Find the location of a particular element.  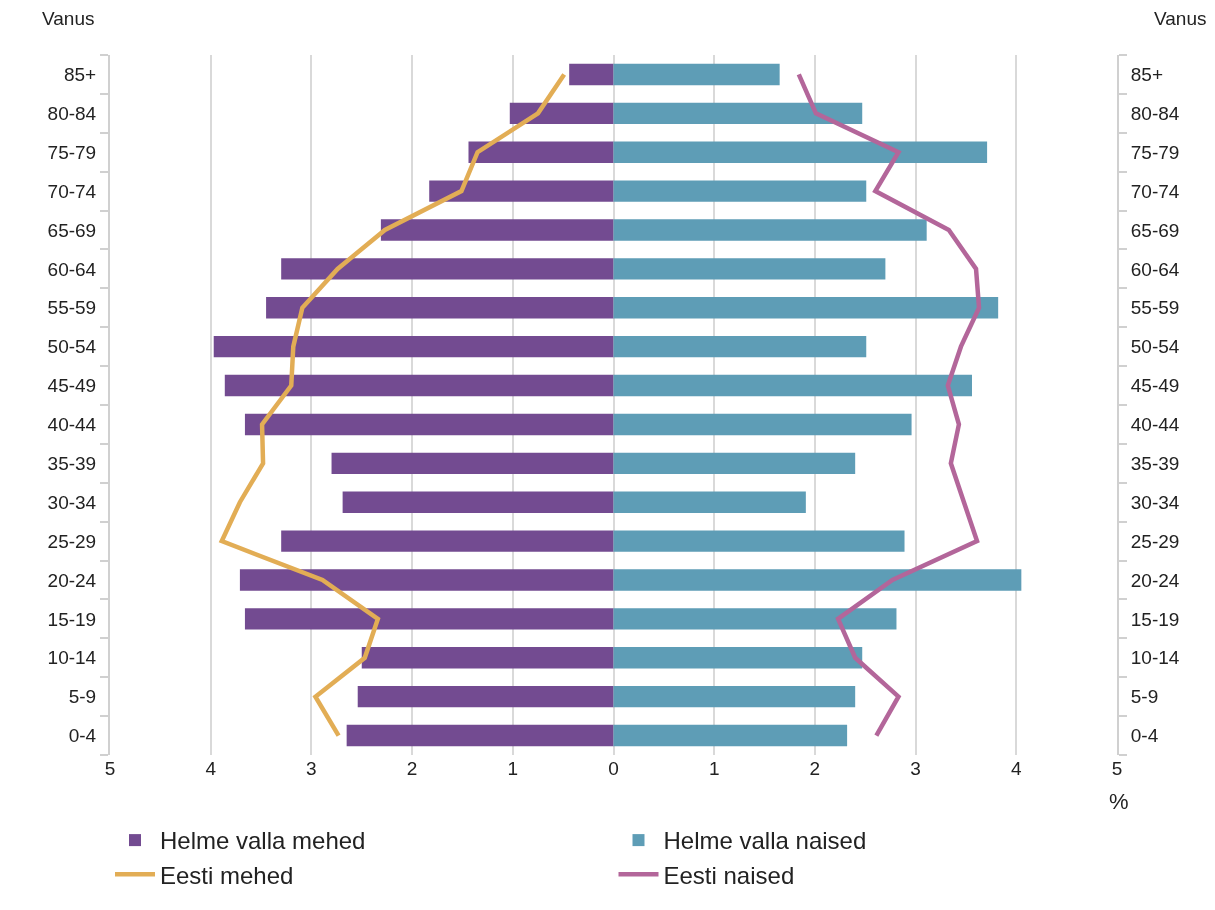

category-label: 80-84 is located at coordinates (1155, 113).